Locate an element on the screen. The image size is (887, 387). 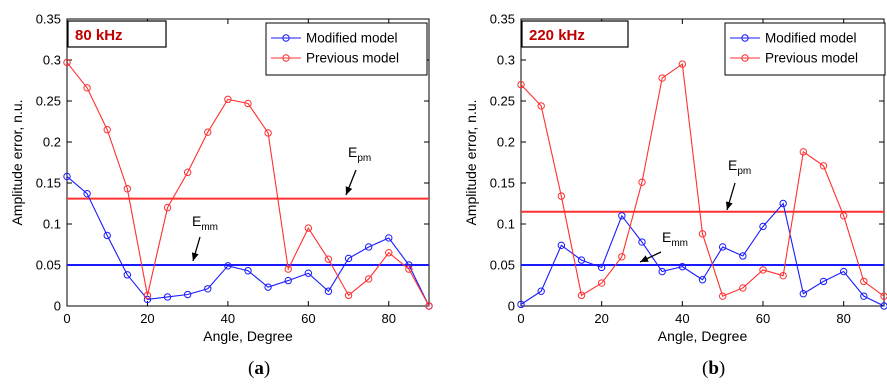
panel-caption: (a) is located at coordinates (259, 368).